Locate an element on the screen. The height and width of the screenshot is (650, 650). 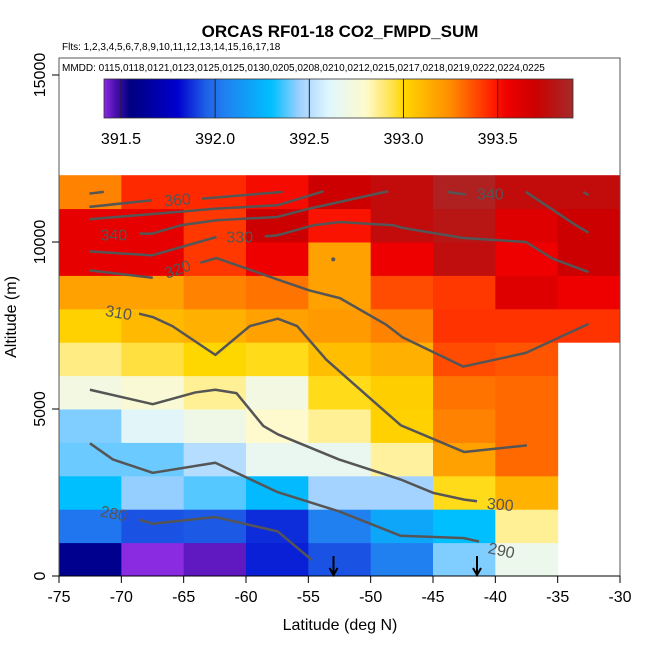
colorbar-tick-label: 393.5 is located at coordinates (498, 139).